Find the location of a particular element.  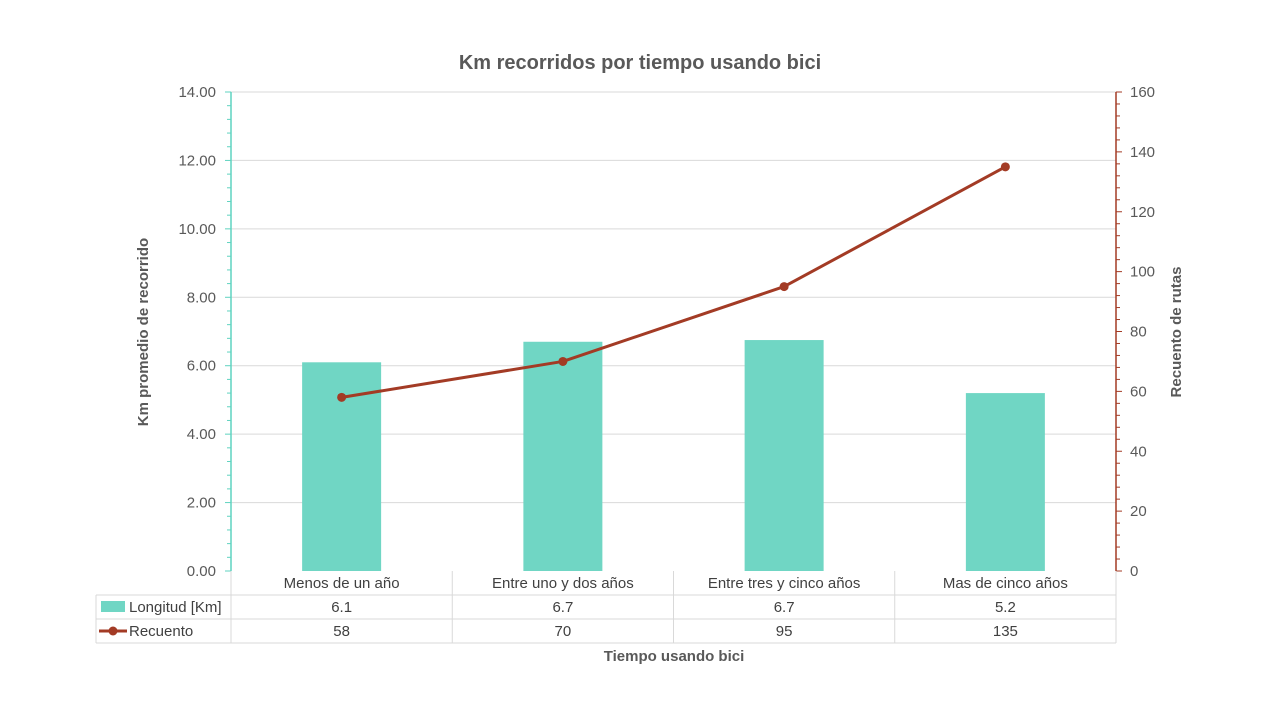

table-cell: 95 is located at coordinates (784, 631).